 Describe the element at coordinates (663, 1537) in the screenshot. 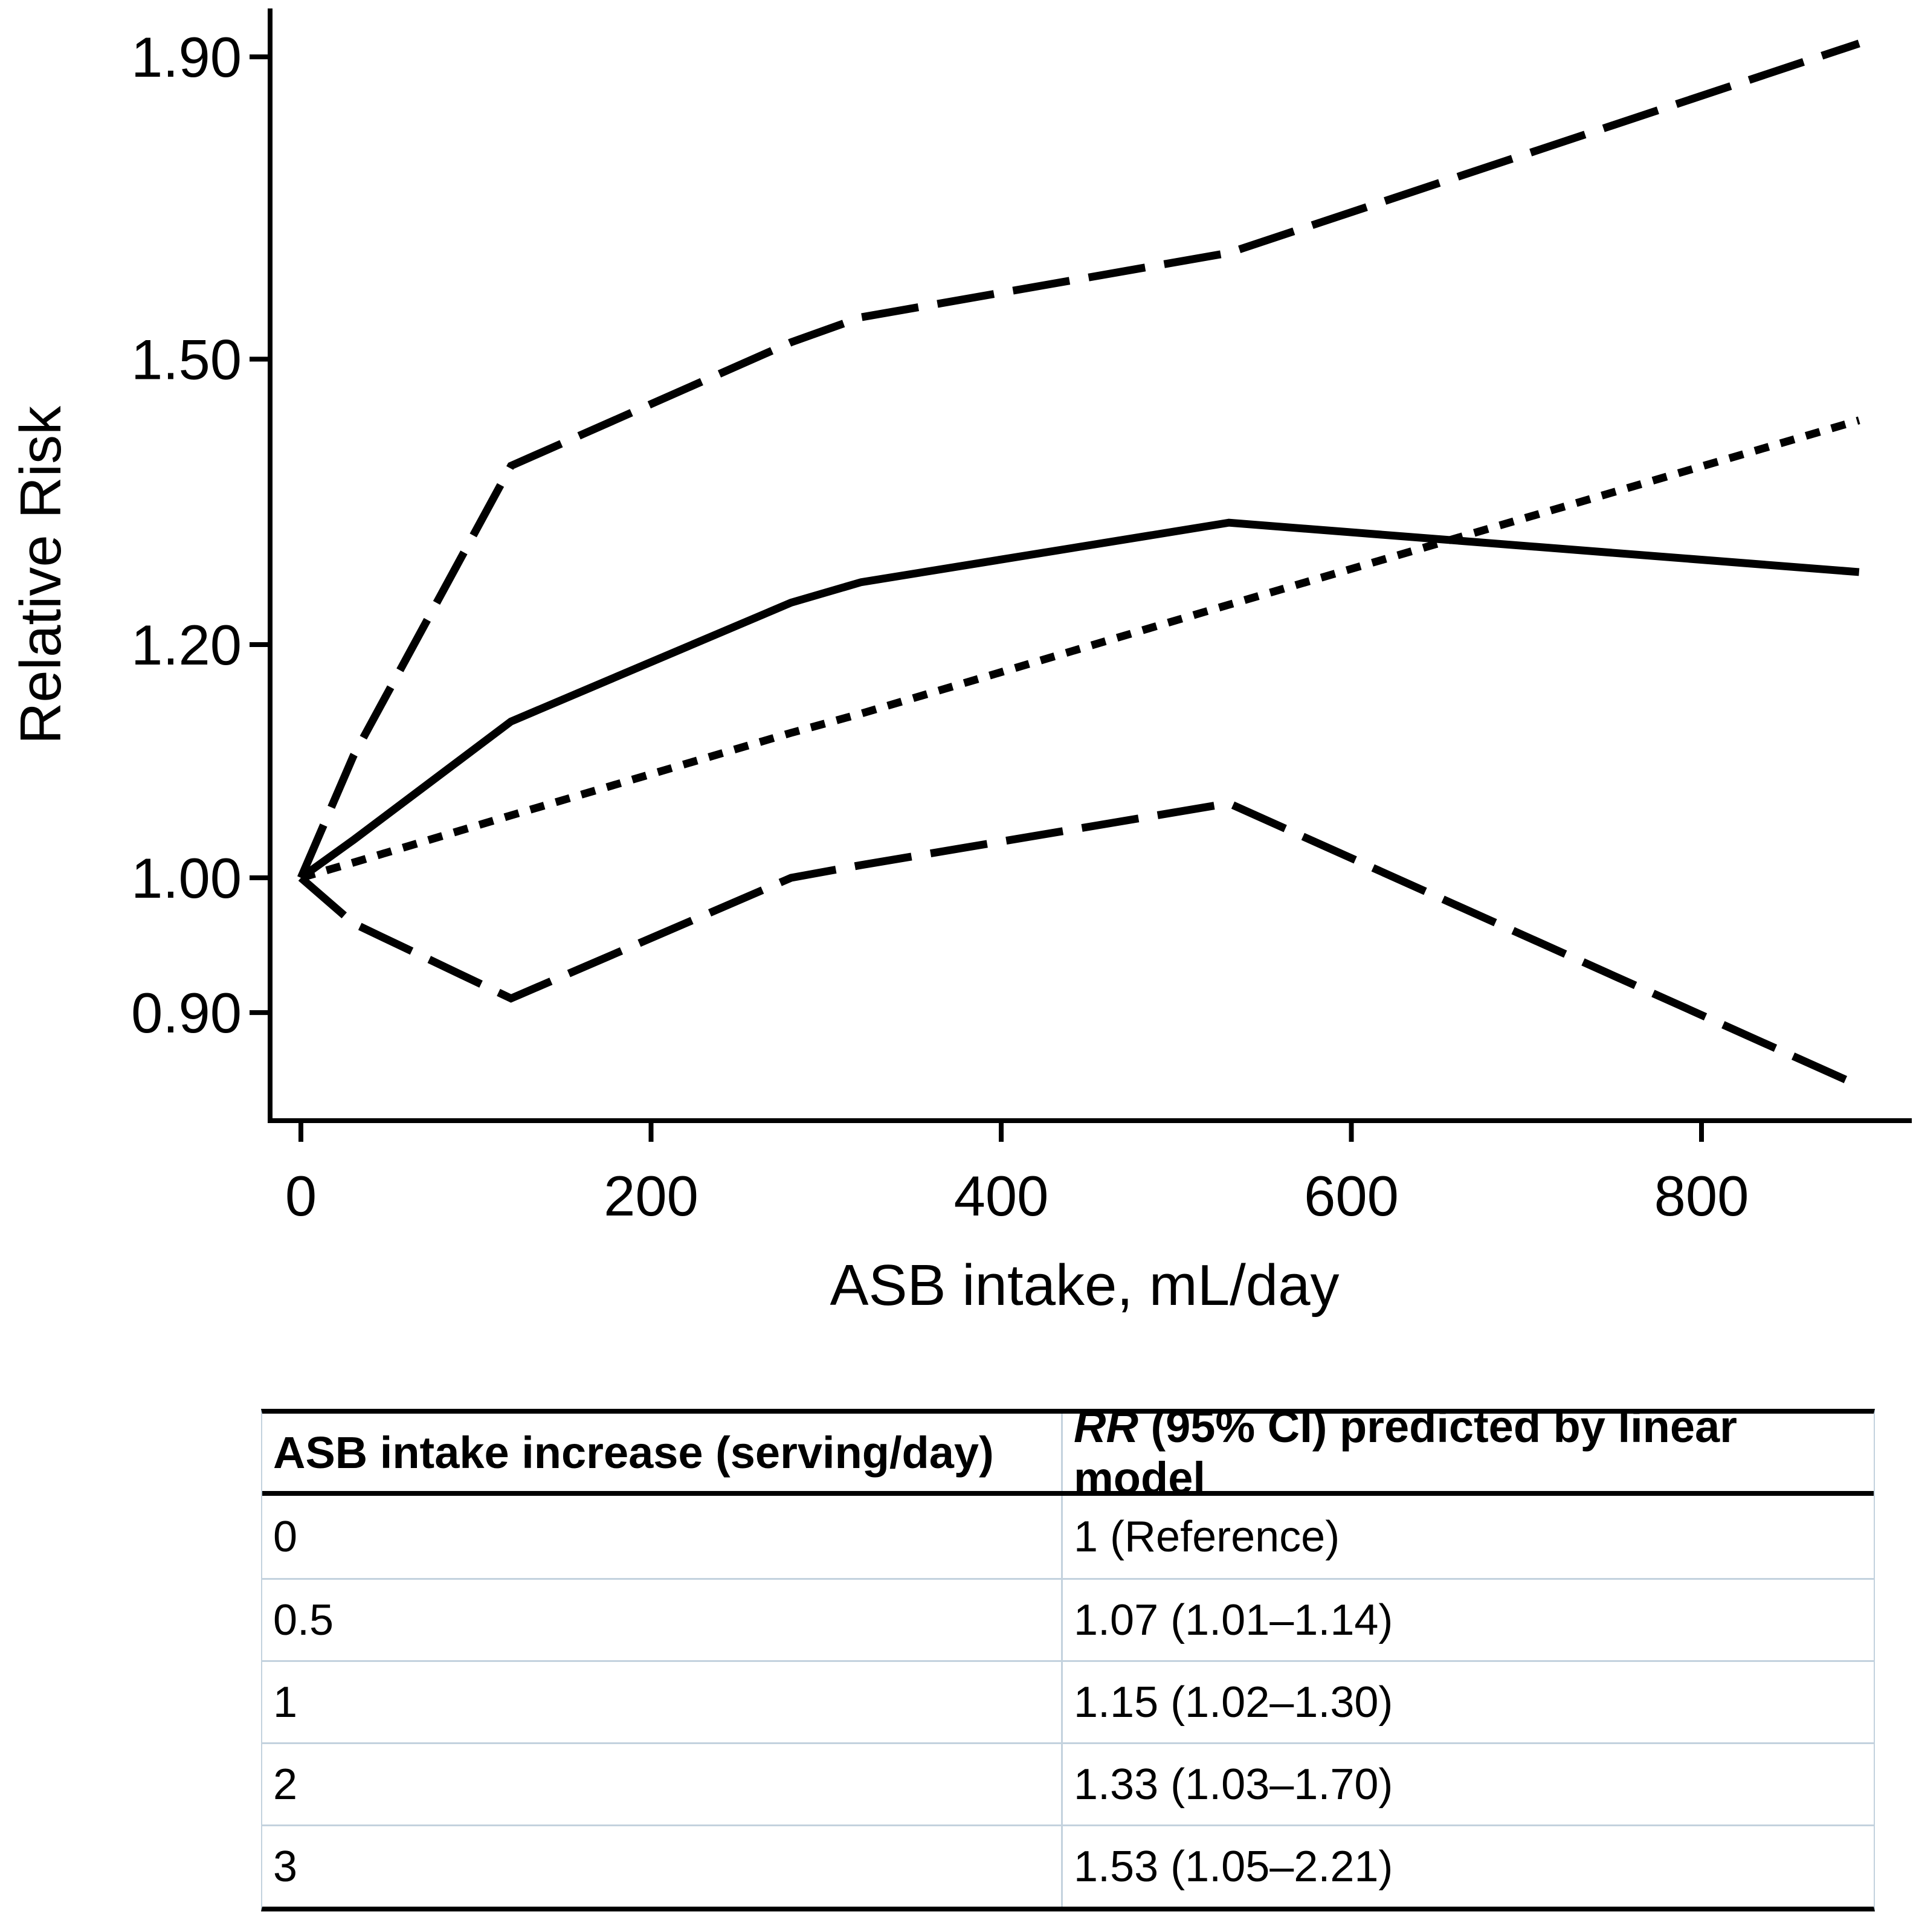

I see `asb-increase-cell: 0` at that location.